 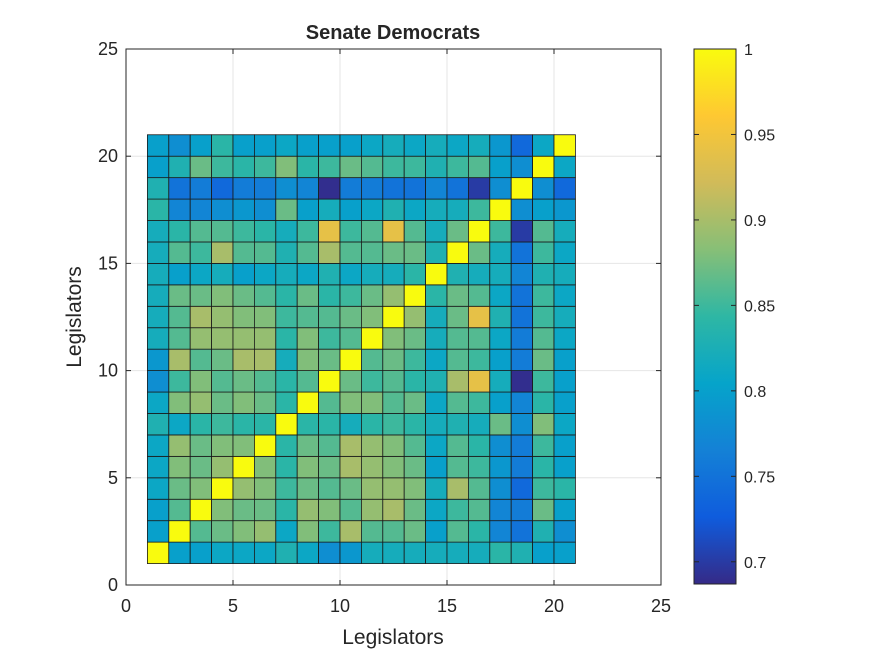 What do you see at coordinates (715, 316) in the screenshot?
I see `colorbar-gradient` at bounding box center [715, 316].